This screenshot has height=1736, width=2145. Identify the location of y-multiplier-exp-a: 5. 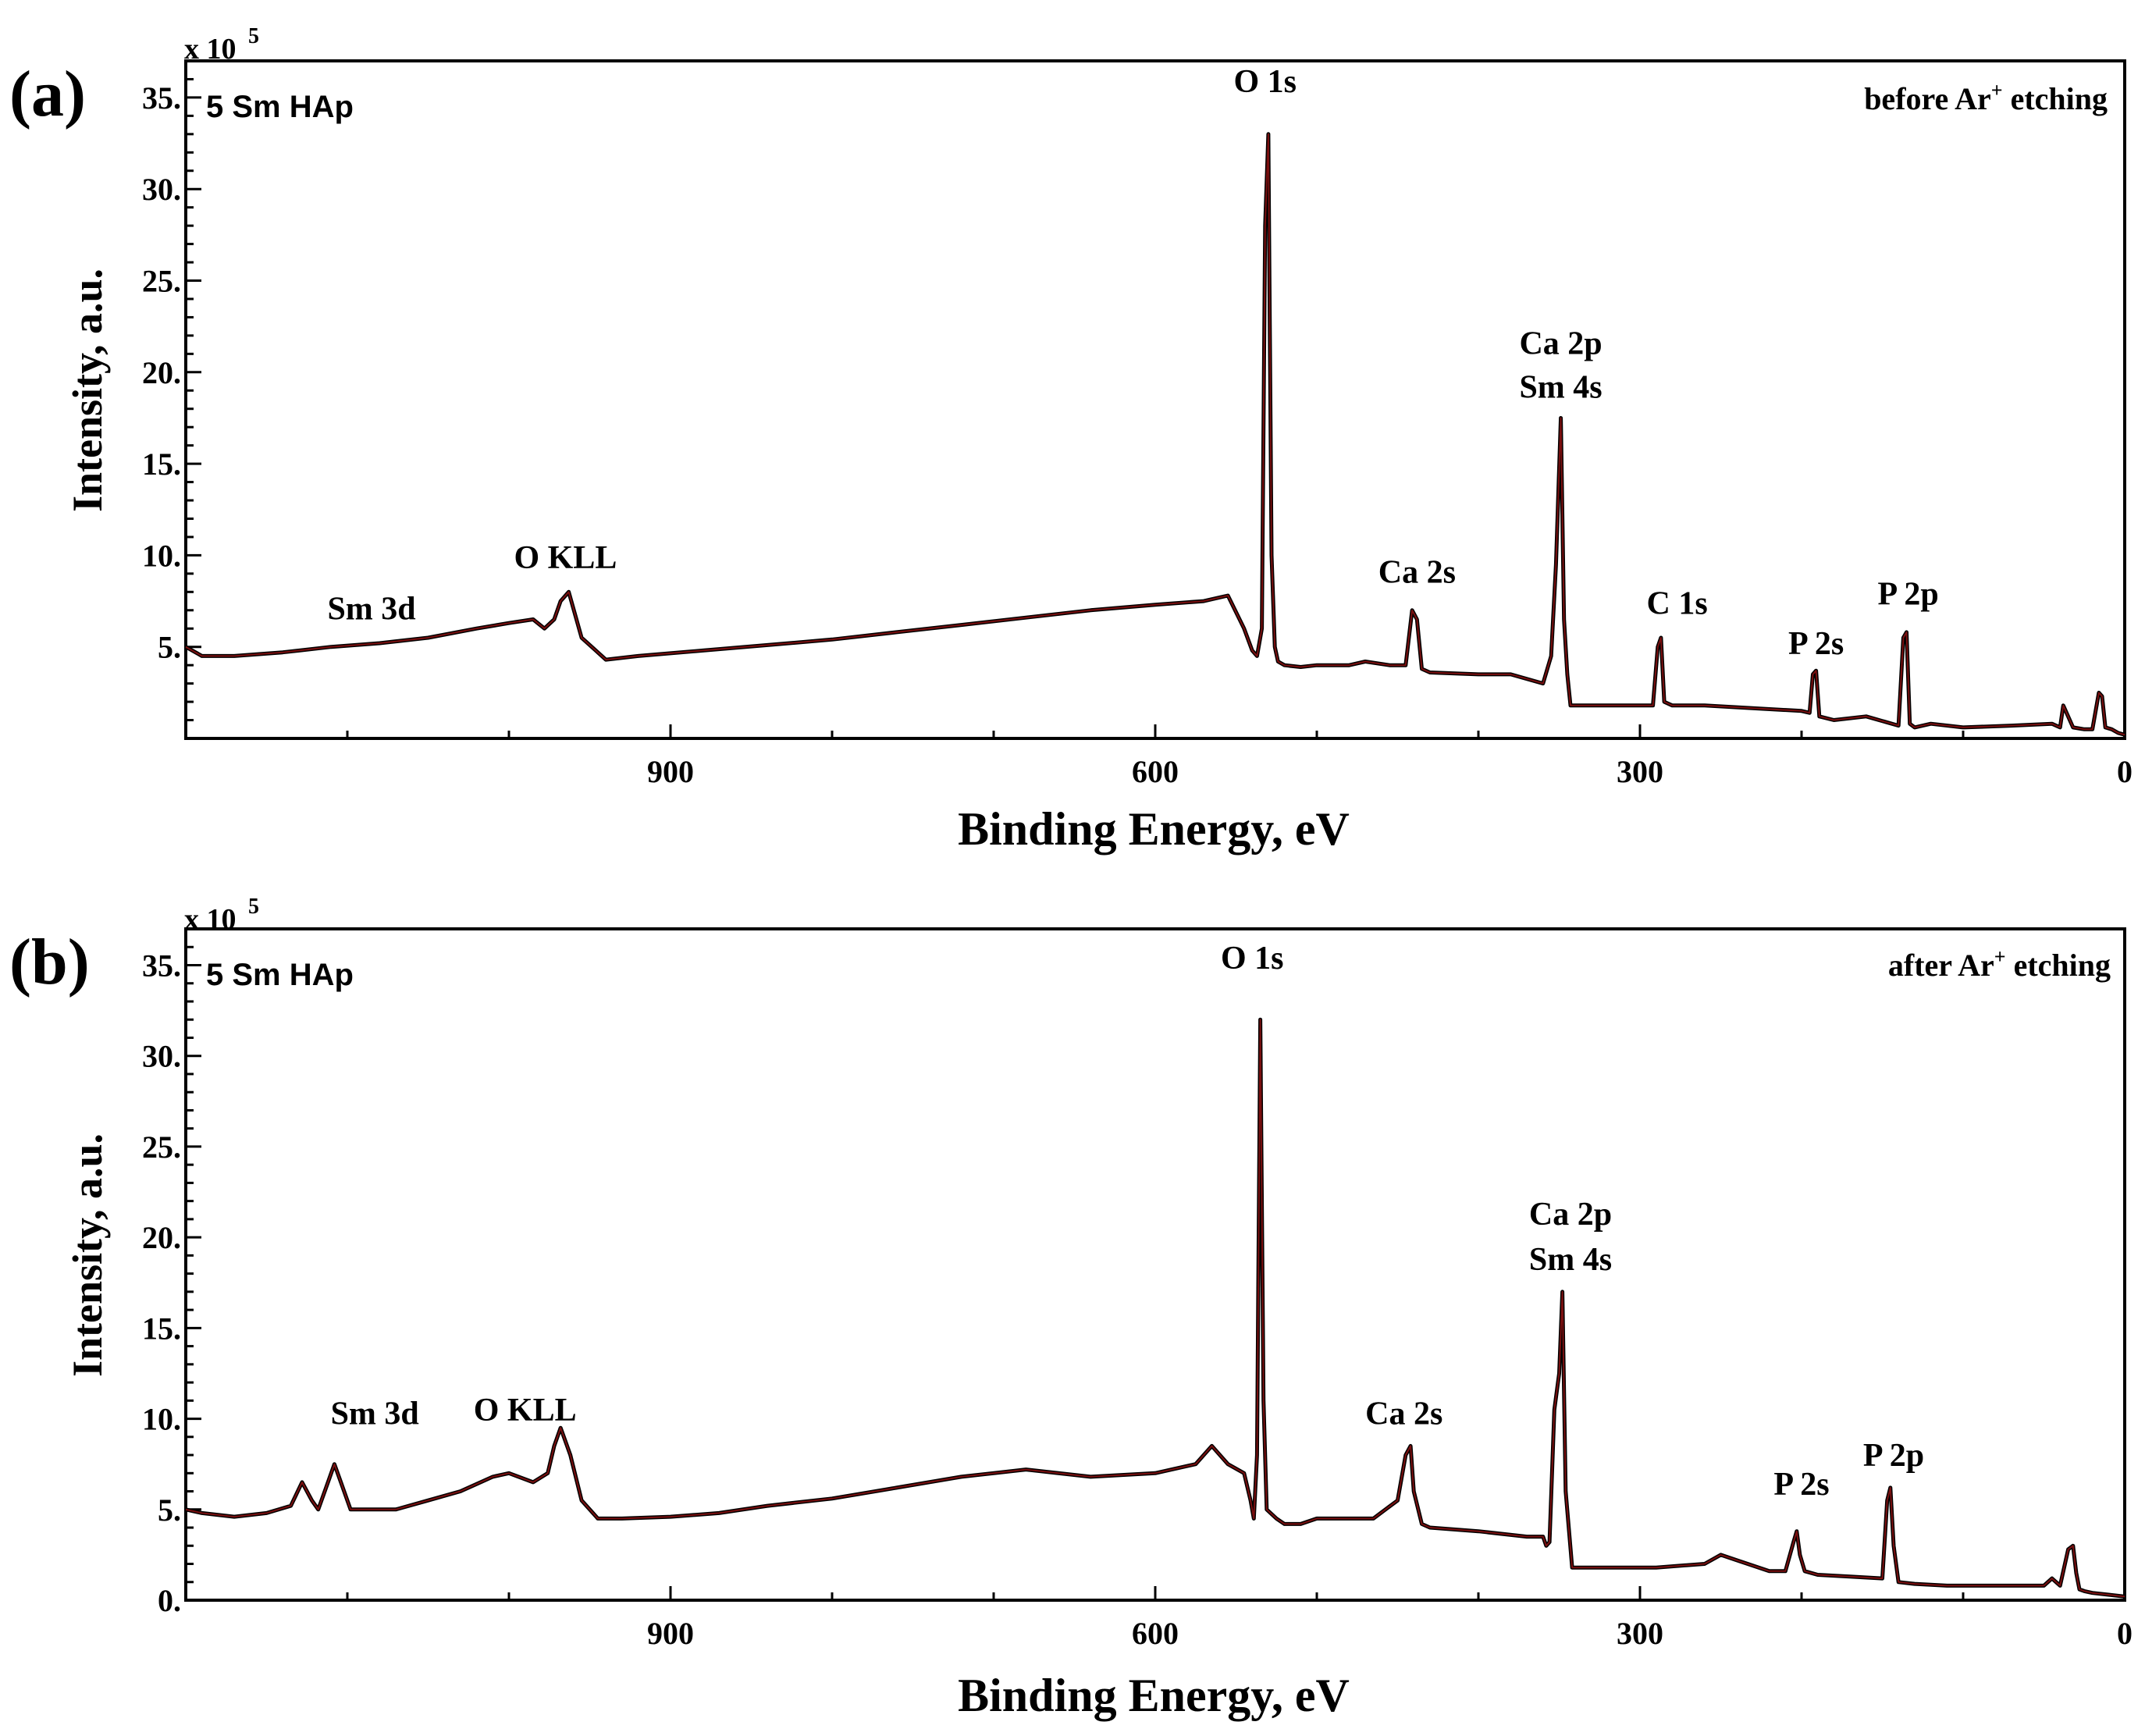
(253, 36).